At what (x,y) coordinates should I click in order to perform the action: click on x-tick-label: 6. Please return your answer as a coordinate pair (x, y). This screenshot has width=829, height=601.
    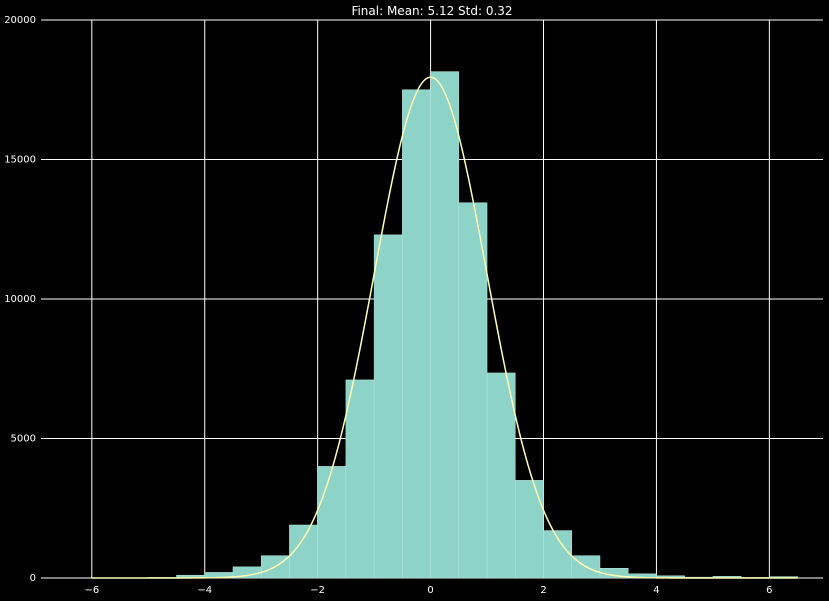
    Looking at the image, I should click on (769, 590).